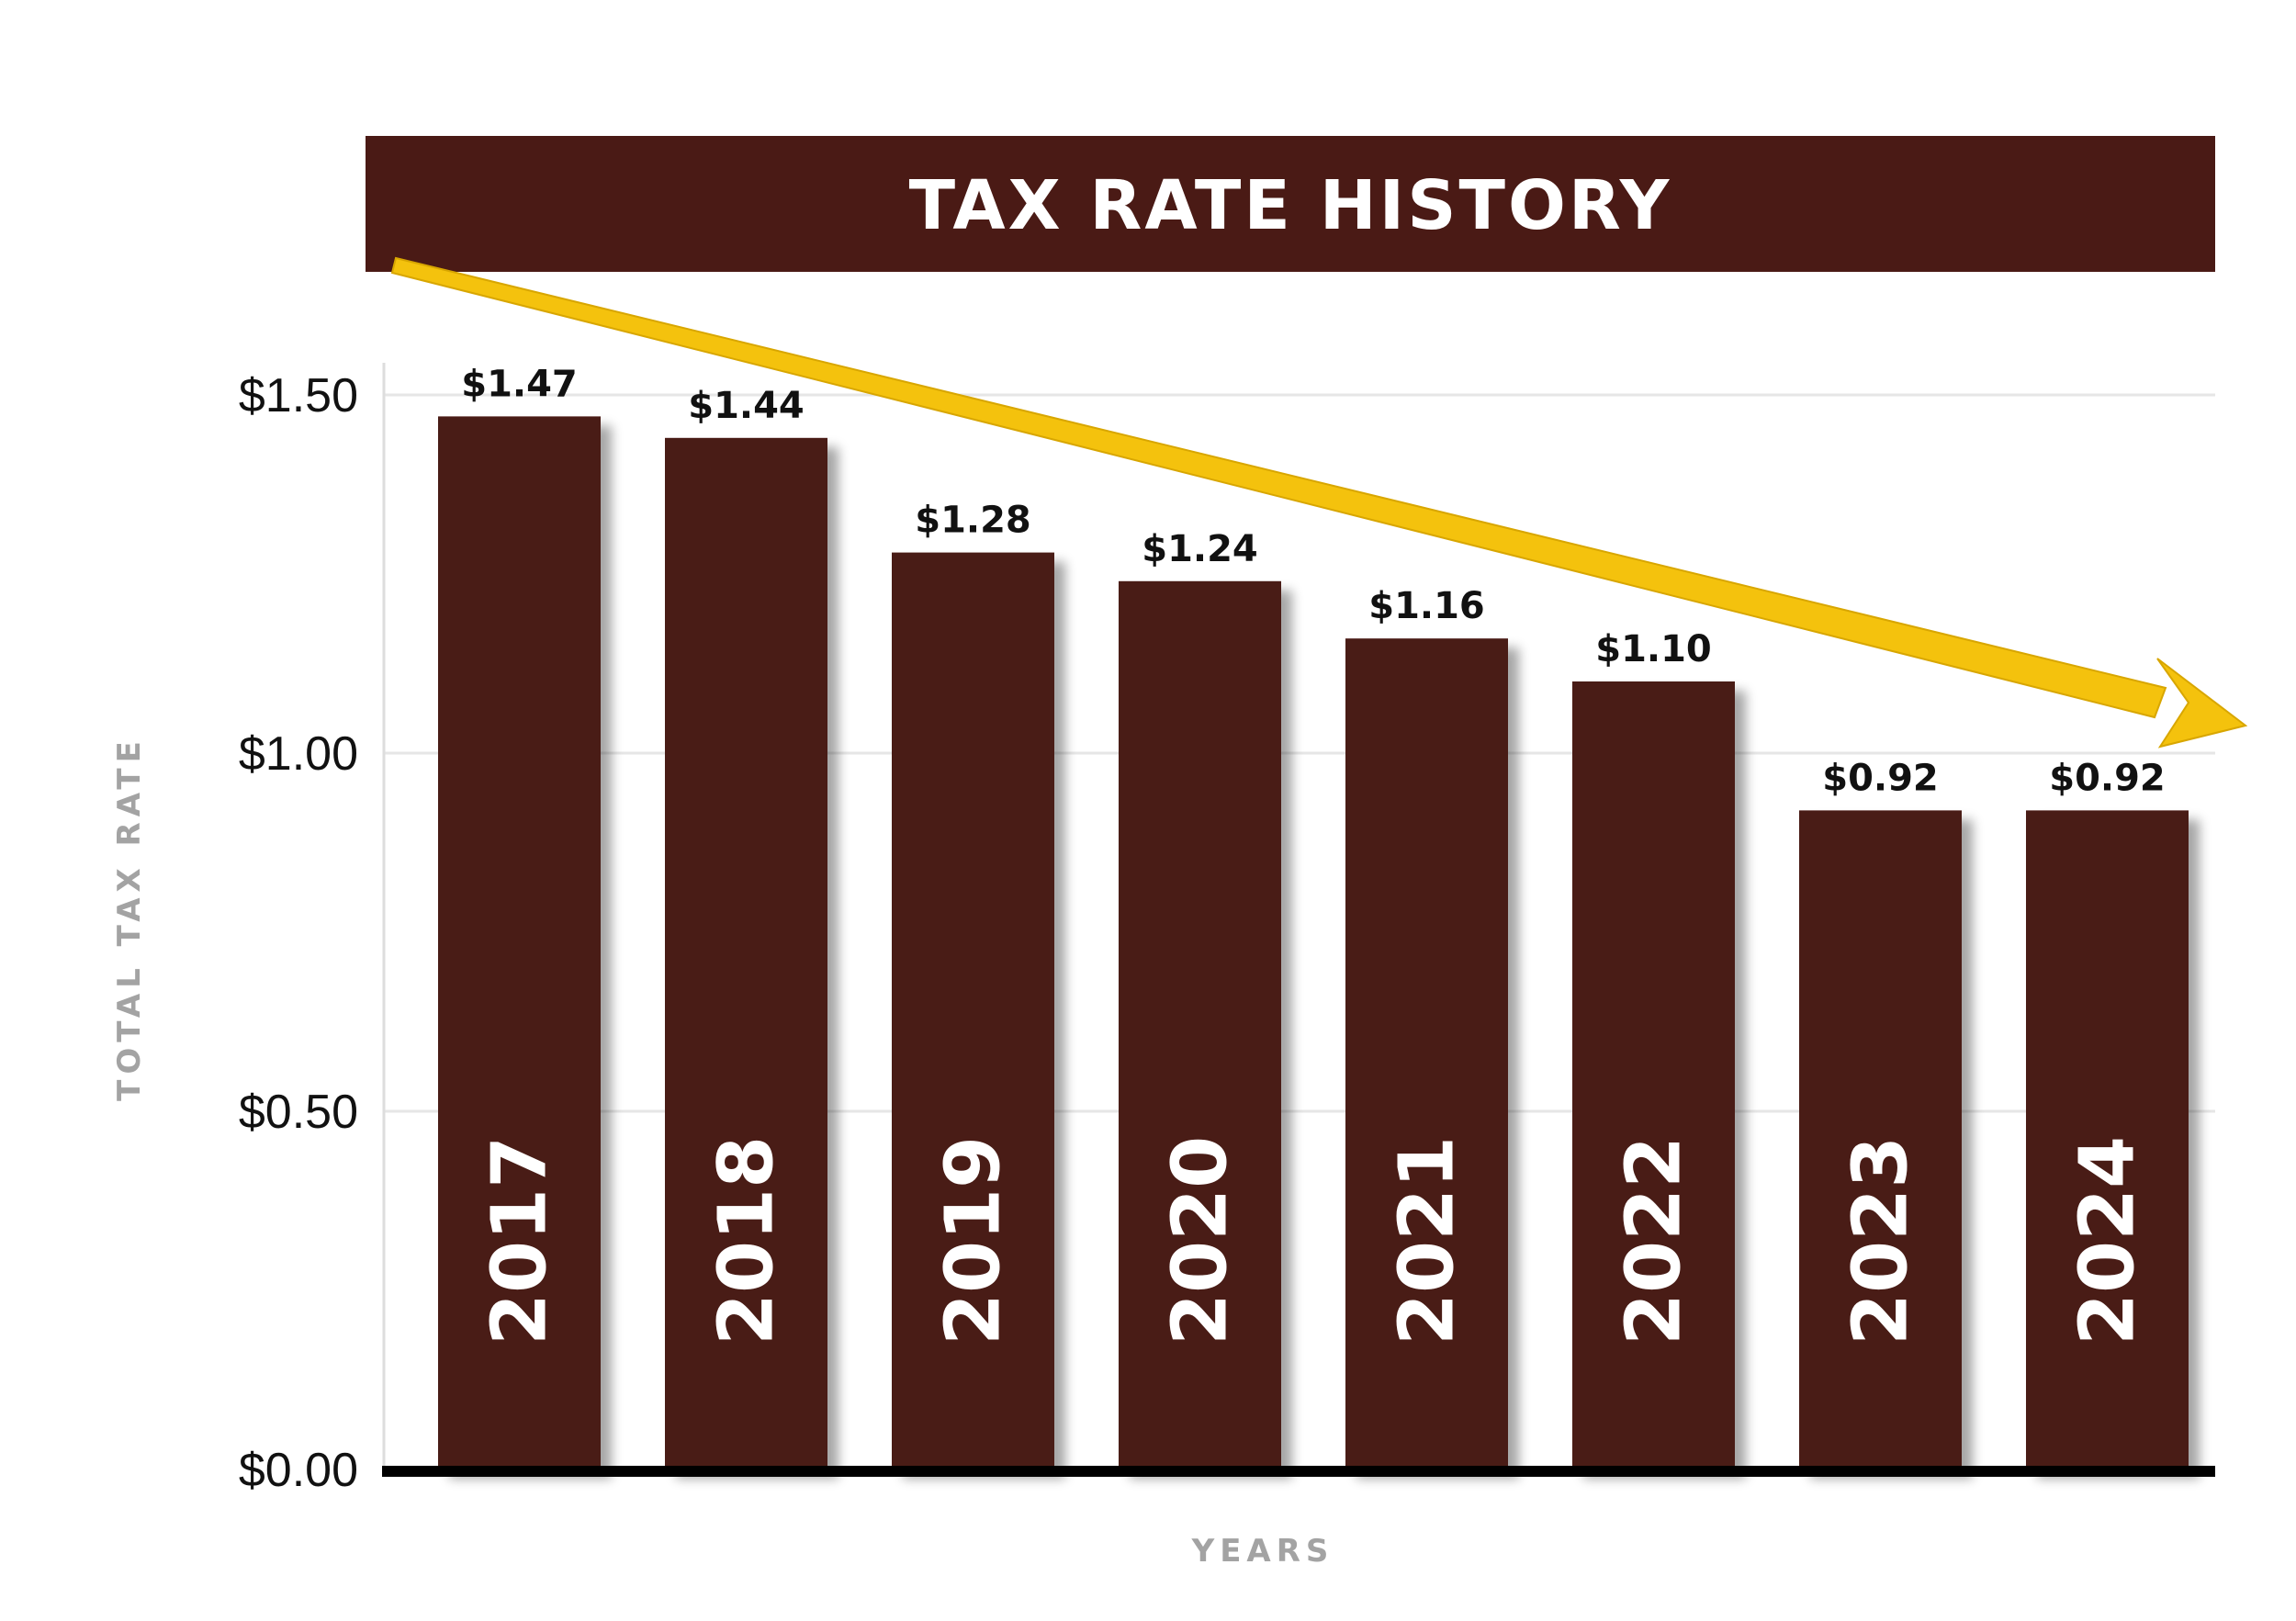 The image size is (2296, 1621). What do you see at coordinates (973, 521) in the screenshot?
I see `value-label-2019: $1.28` at bounding box center [973, 521].